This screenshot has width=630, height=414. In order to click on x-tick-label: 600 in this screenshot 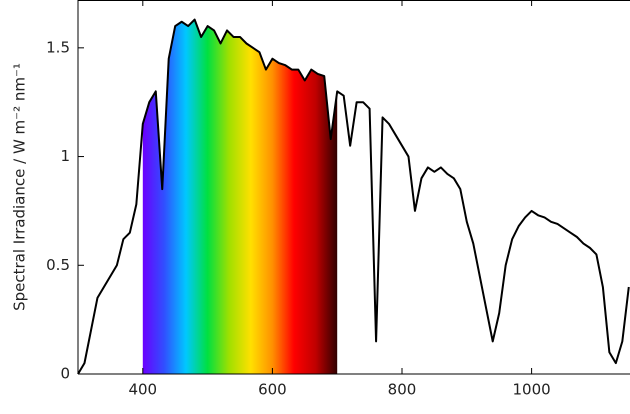, I will do `click(272, 390)`.